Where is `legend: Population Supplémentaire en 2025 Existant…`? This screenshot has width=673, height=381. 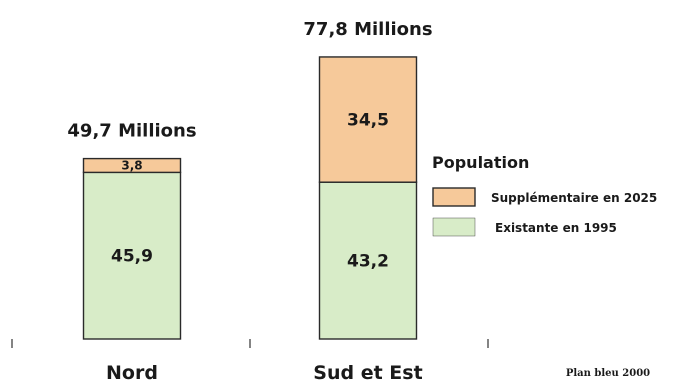
legend: Population Supplémentaire en 2025 Existant… is located at coordinates (544, 195).